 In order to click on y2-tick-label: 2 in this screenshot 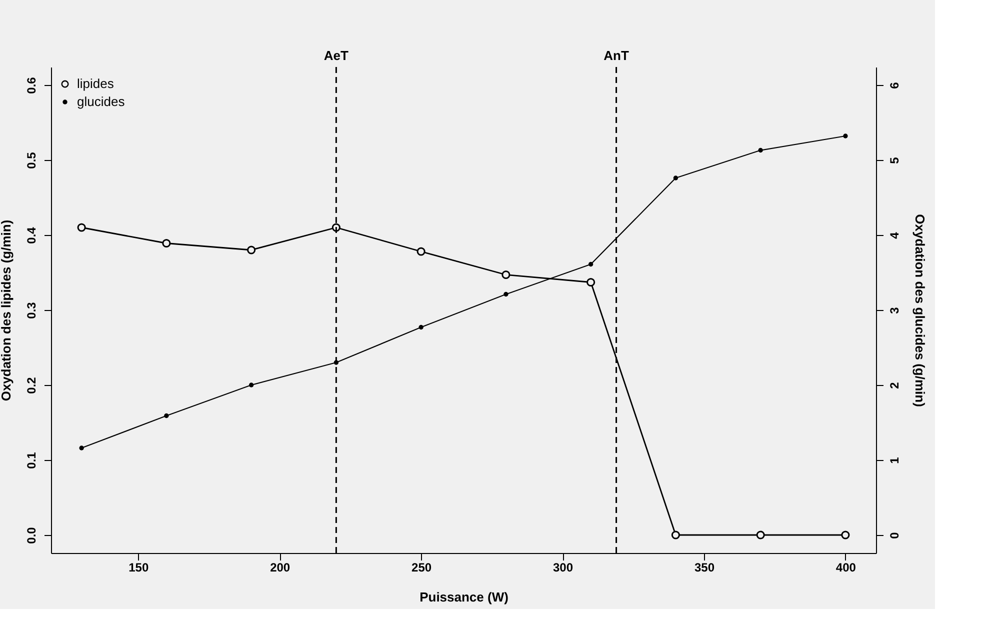, I will do `click(895, 385)`.